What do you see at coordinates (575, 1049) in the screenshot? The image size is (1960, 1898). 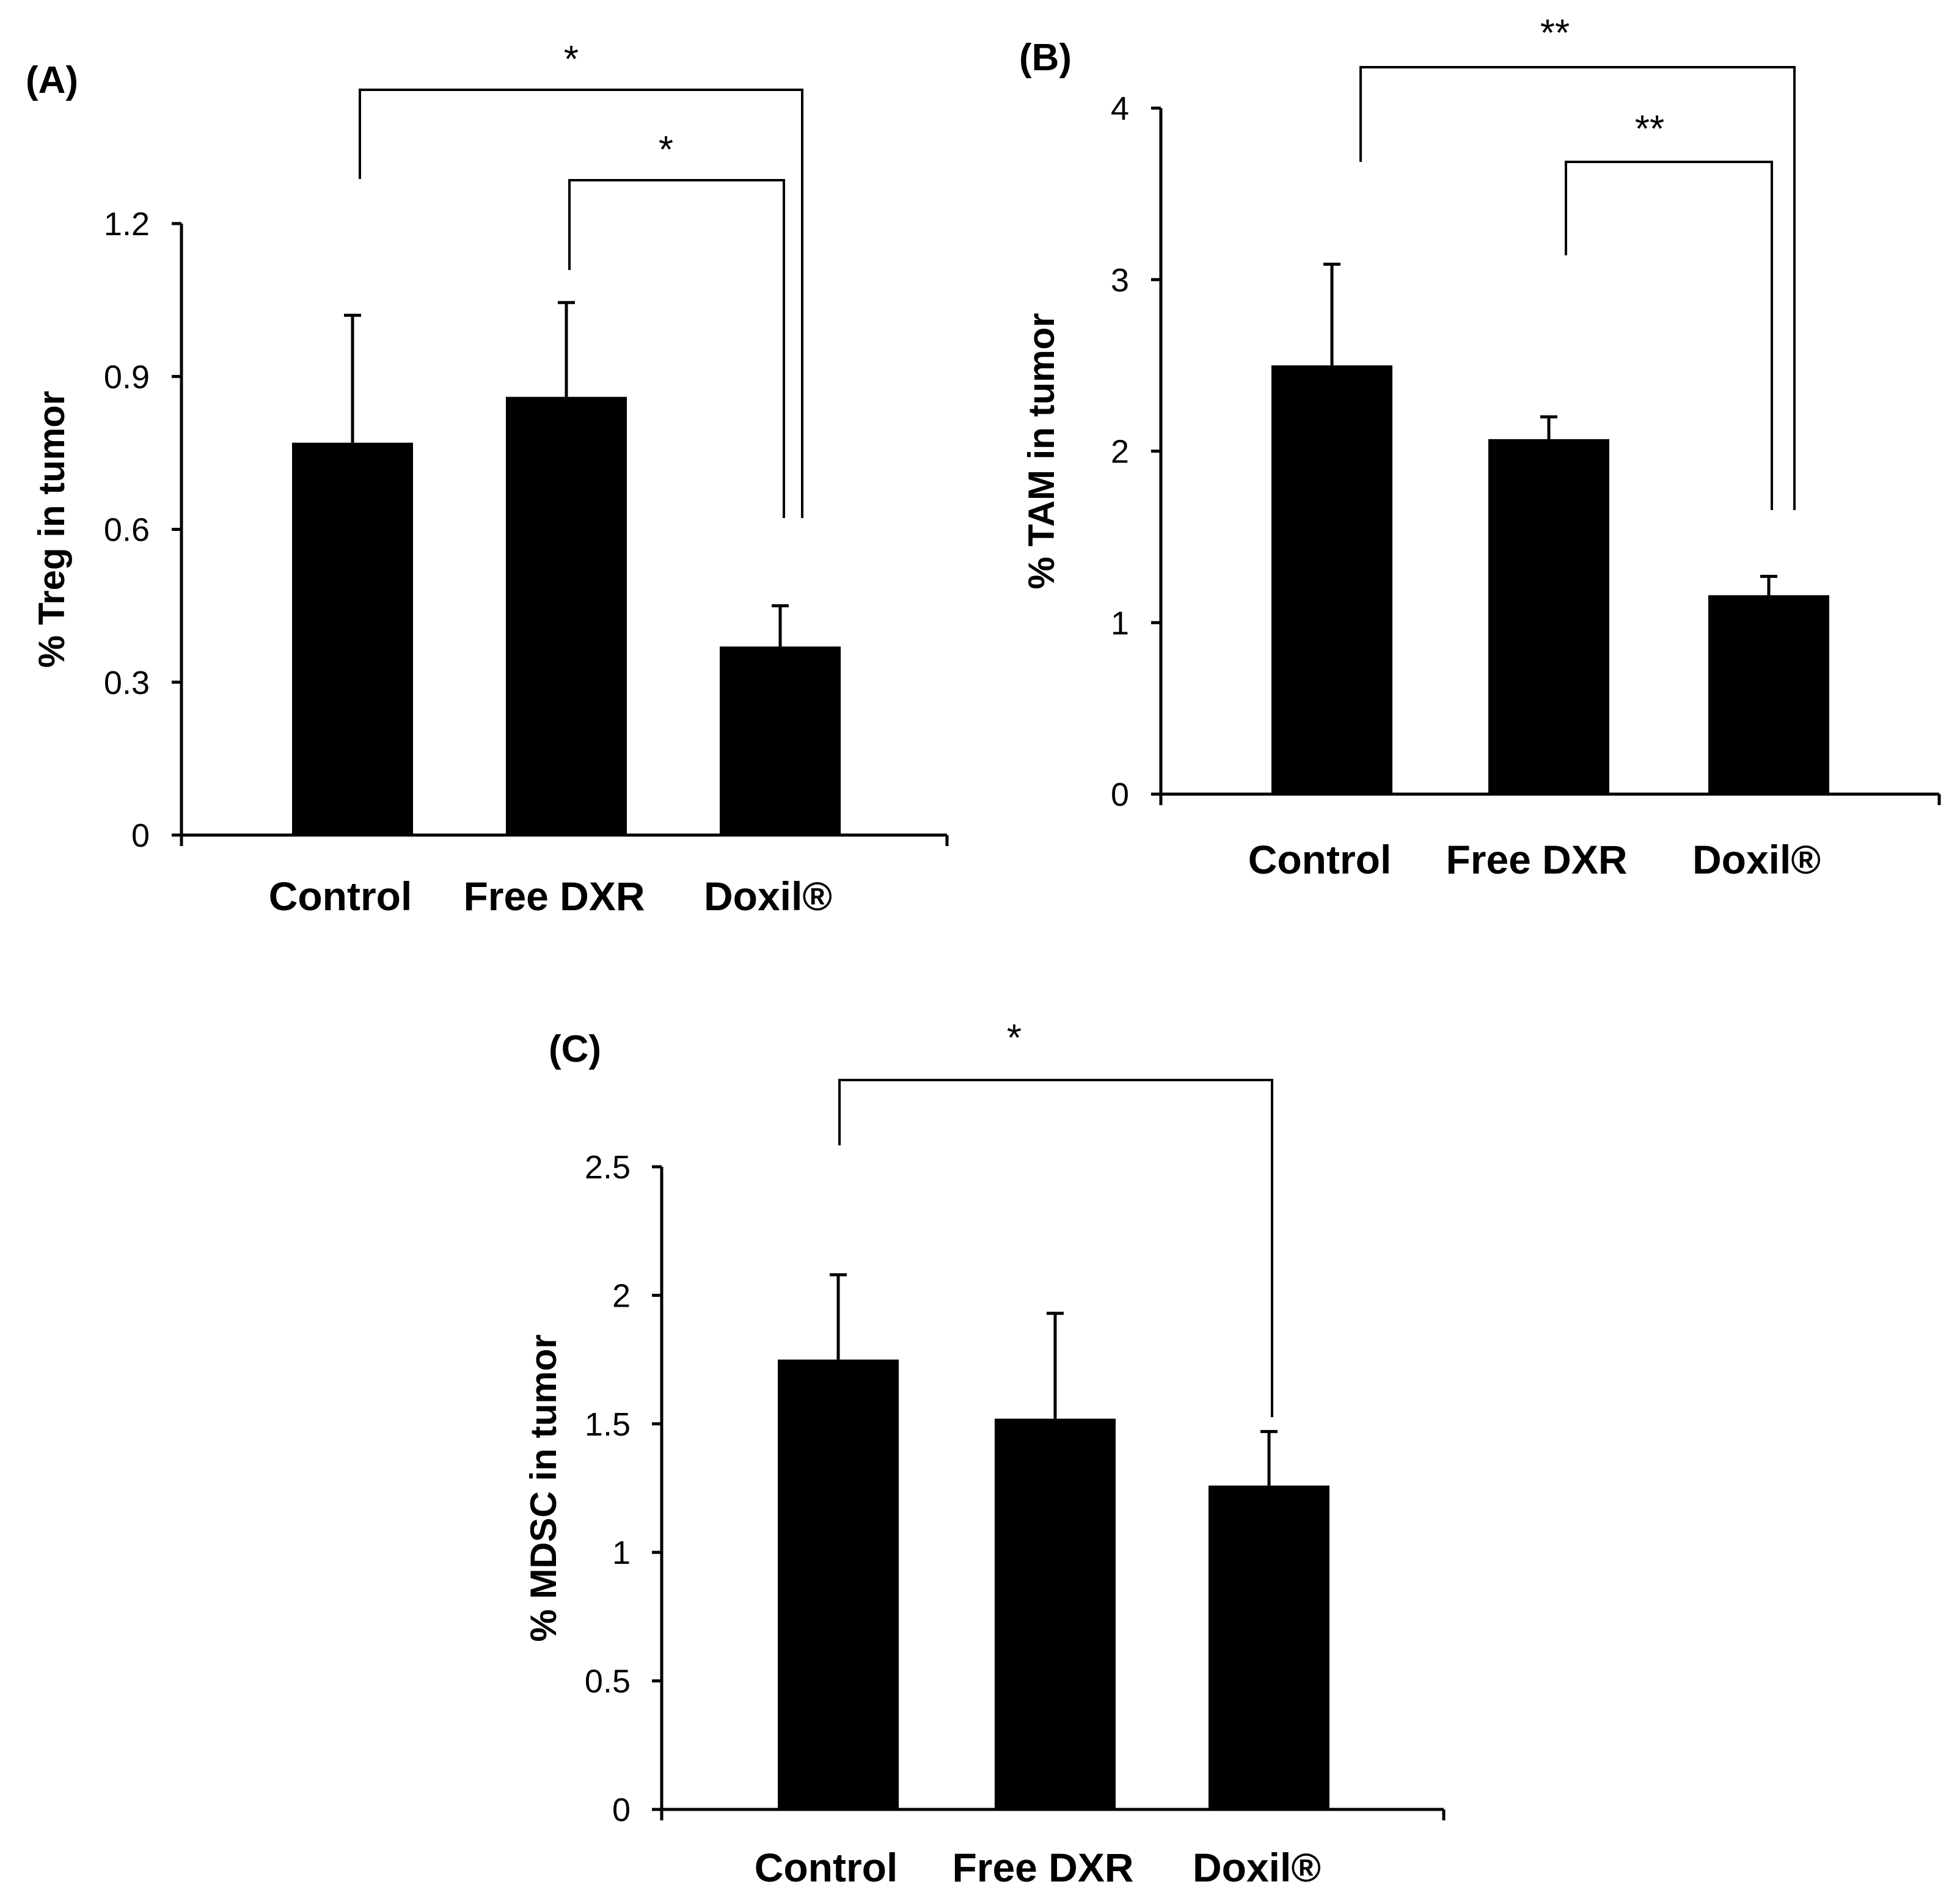 I see `panel-label: (C)` at bounding box center [575, 1049].